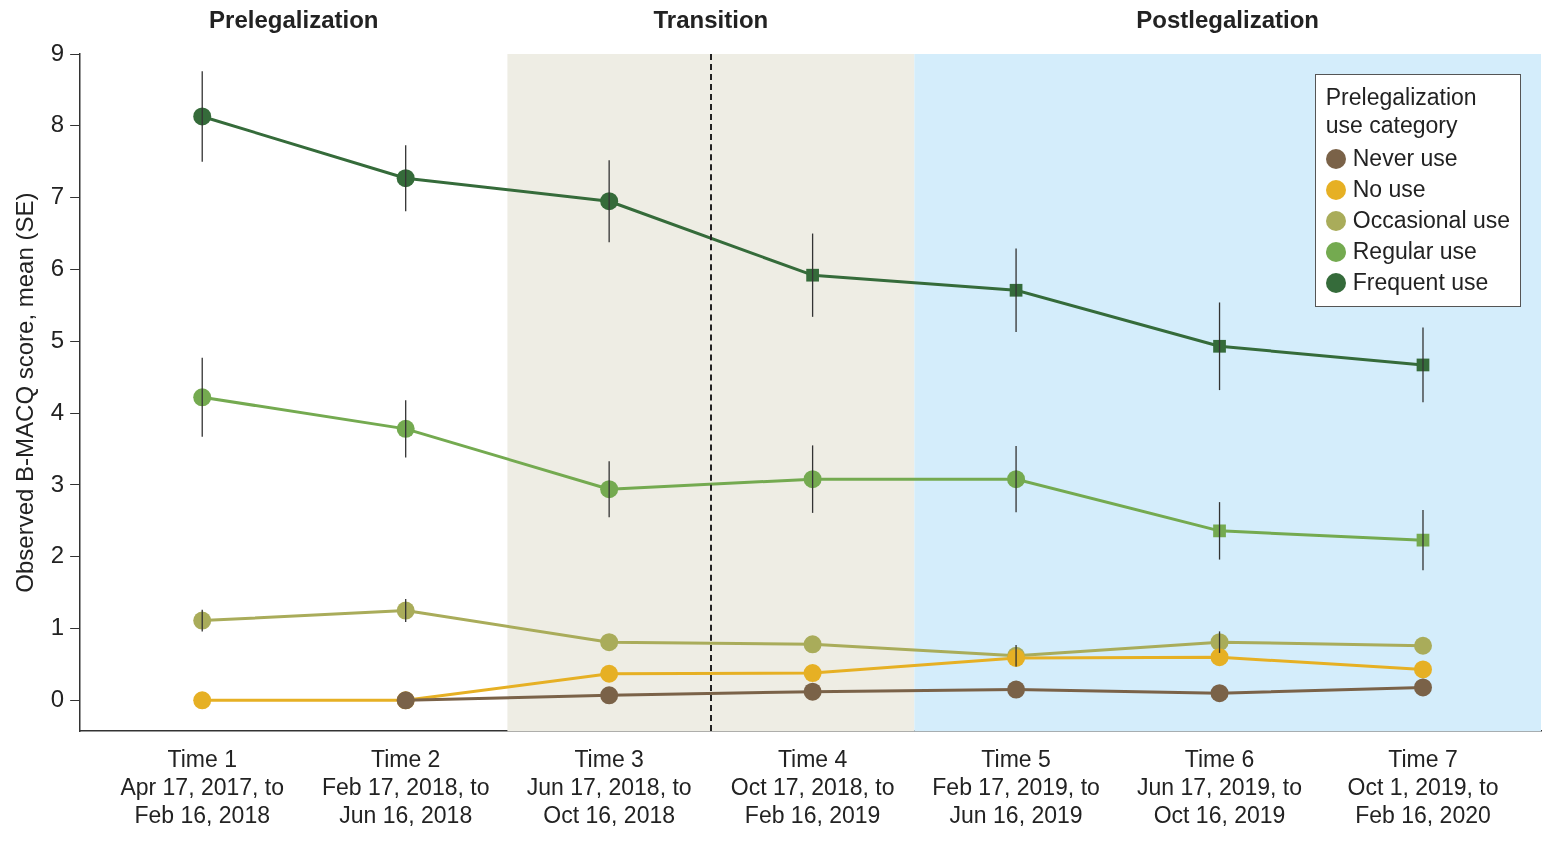  I want to click on x-tick-label: Time 2 Feb 17, 2018, to Jun 16, 2018, so click(405, 787).